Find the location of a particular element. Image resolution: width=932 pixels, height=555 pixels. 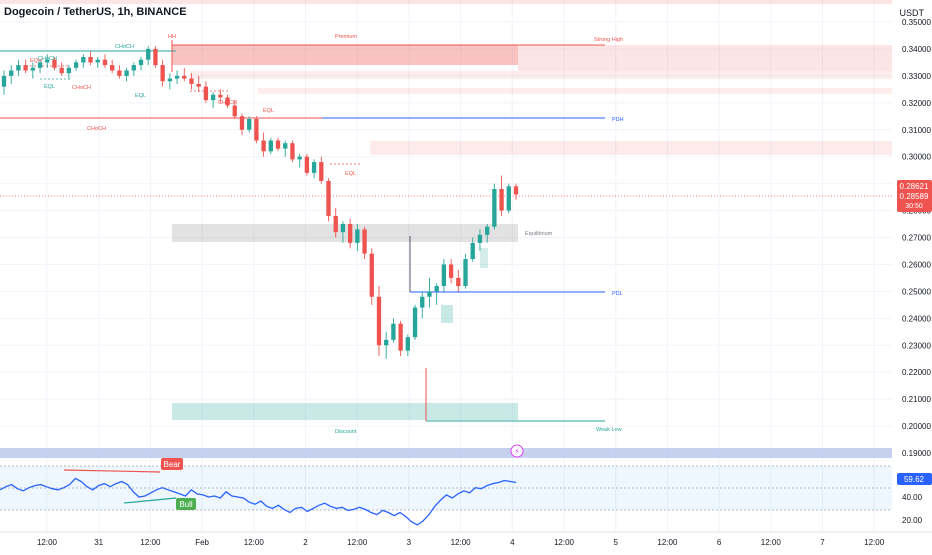

choch-small-label-3: CHoCH is located at coordinates (227, 103).